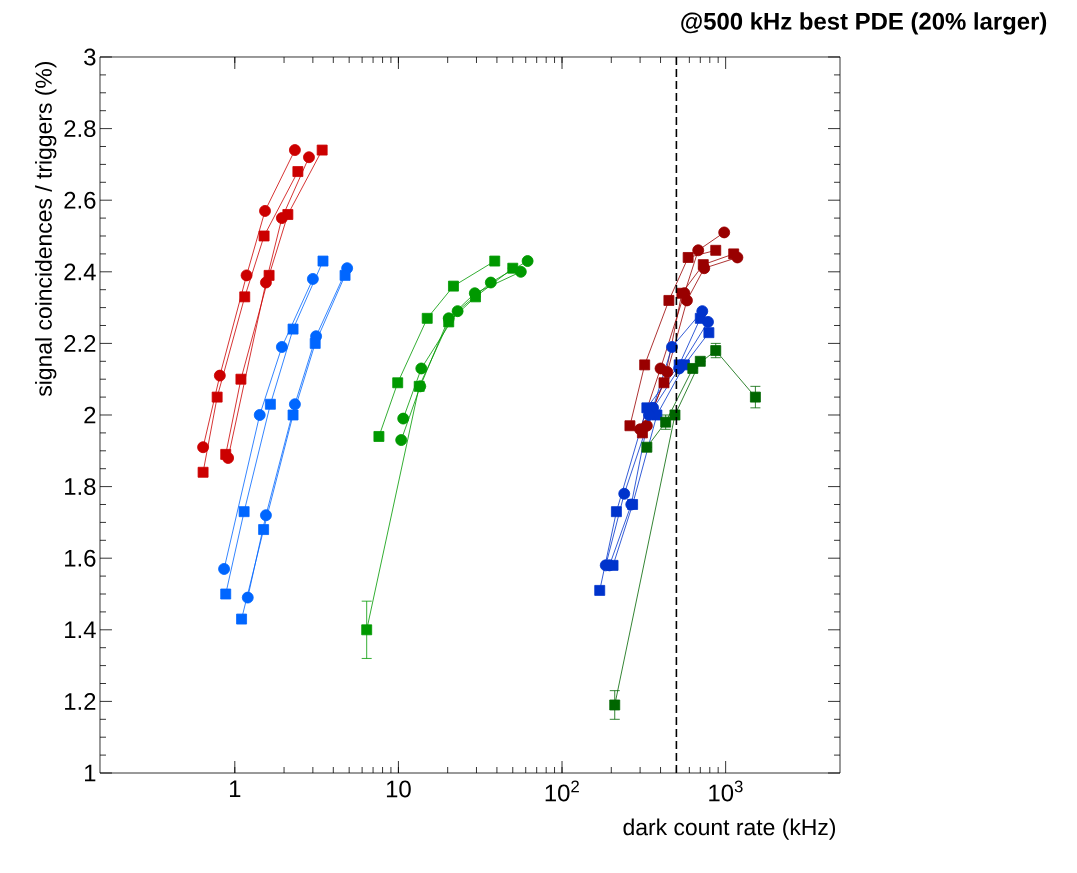 The image size is (1077, 873). I want to click on y-tick-label: 1.4, so click(80, 630).